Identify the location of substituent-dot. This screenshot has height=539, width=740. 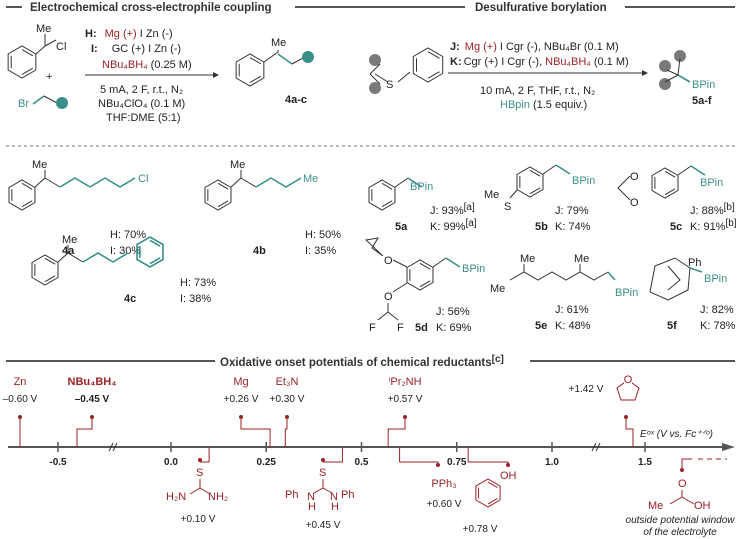
(62, 103).